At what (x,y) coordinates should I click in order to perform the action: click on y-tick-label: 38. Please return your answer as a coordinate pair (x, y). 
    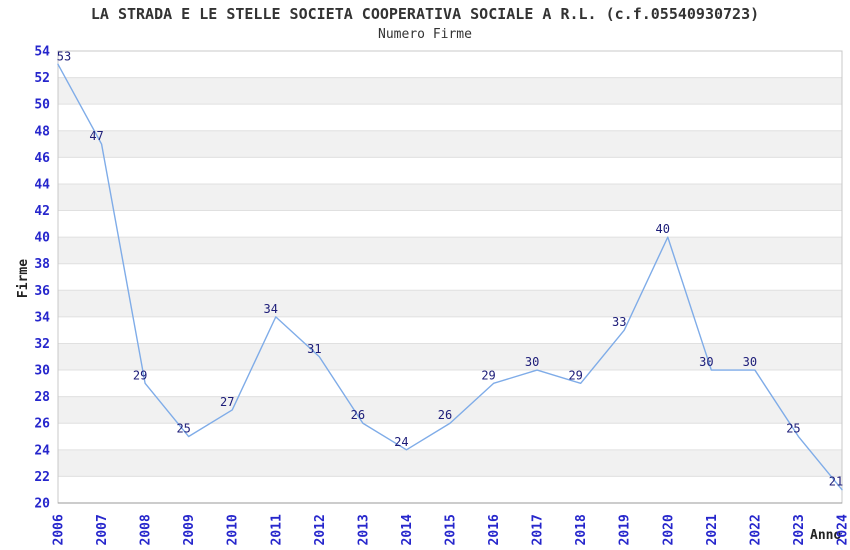
    Looking at the image, I should click on (42, 264).